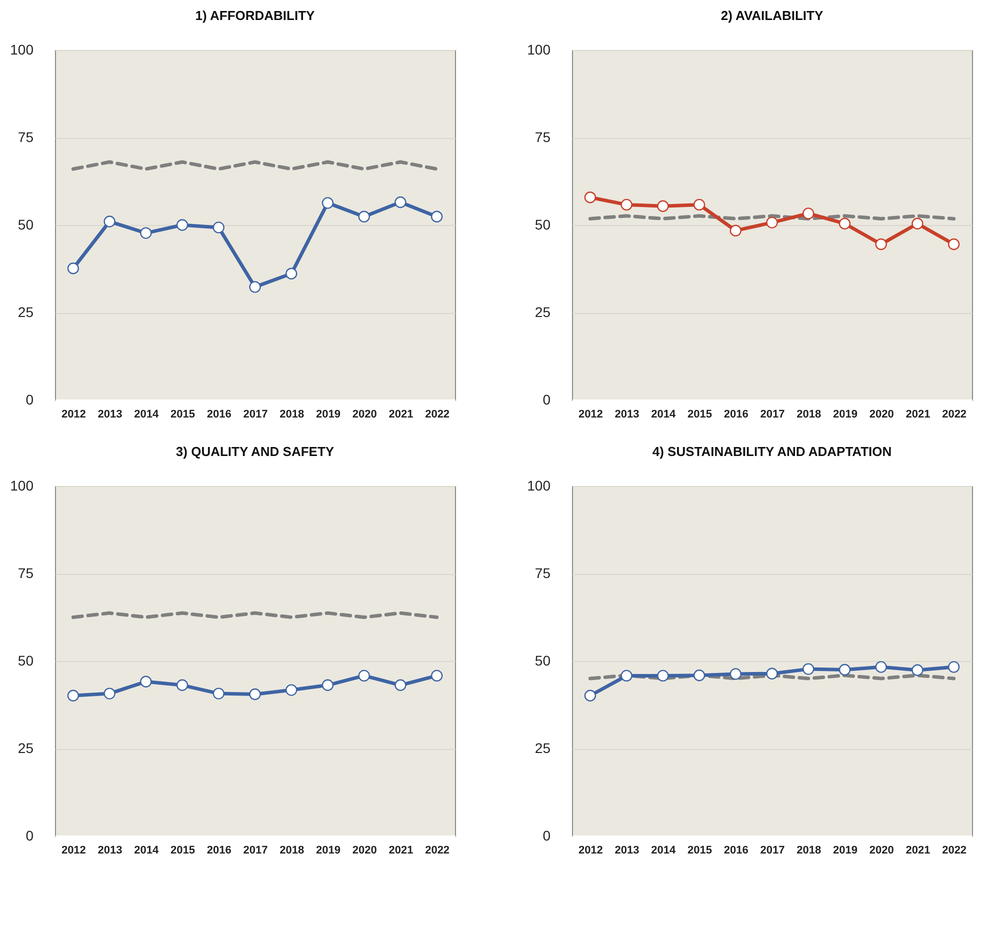 This screenshot has width=987, height=925. What do you see at coordinates (255, 451) in the screenshot?
I see `chart-title: 3) QUALITY AND SAFETY` at bounding box center [255, 451].